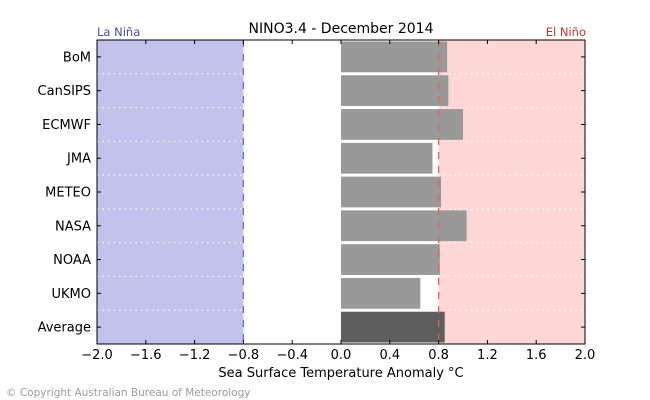 The height and width of the screenshot is (400, 650). I want to click on bar-meteo, so click(391, 192).